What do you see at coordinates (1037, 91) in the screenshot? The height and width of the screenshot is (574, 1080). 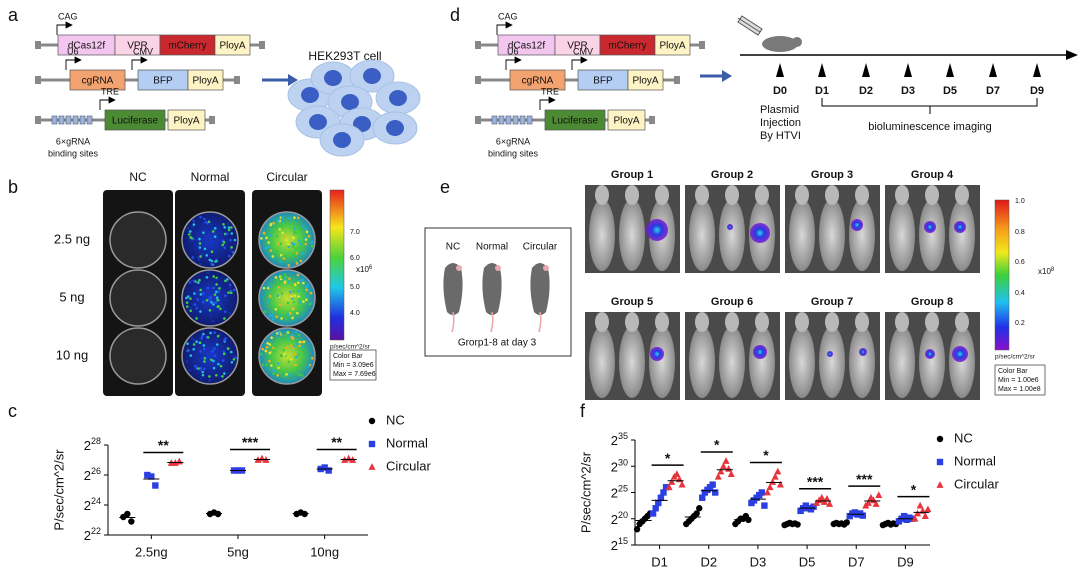 I see `timepoint-label: D9` at bounding box center [1037, 91].